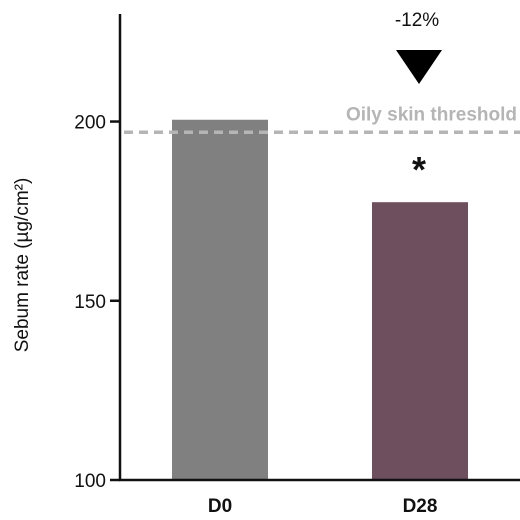 Image resolution: width=520 pixels, height=520 pixels. What do you see at coordinates (323, 506) in the screenshot?
I see `x-tick-labels: D0 D28` at bounding box center [323, 506].